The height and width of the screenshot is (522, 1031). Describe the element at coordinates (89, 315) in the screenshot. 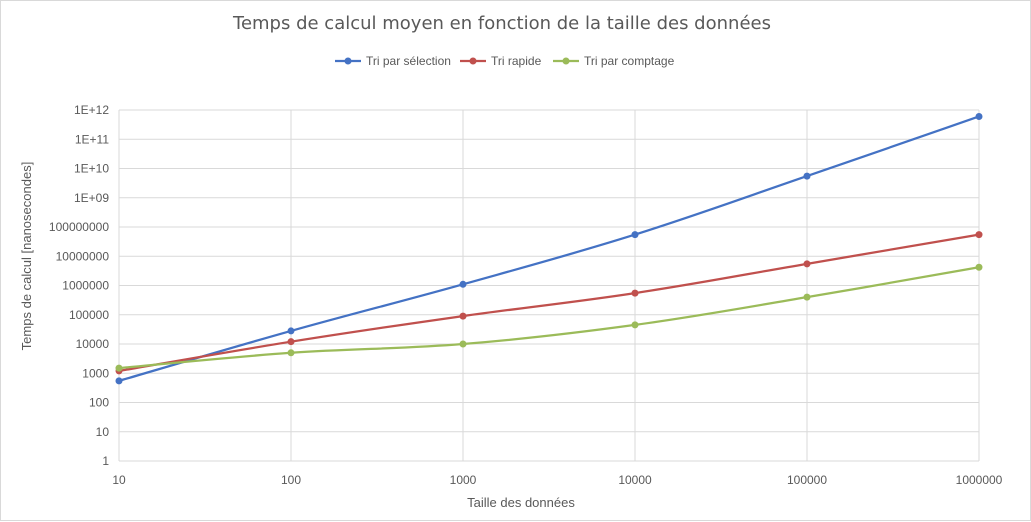

I see `y-tick-label: 100000` at that location.